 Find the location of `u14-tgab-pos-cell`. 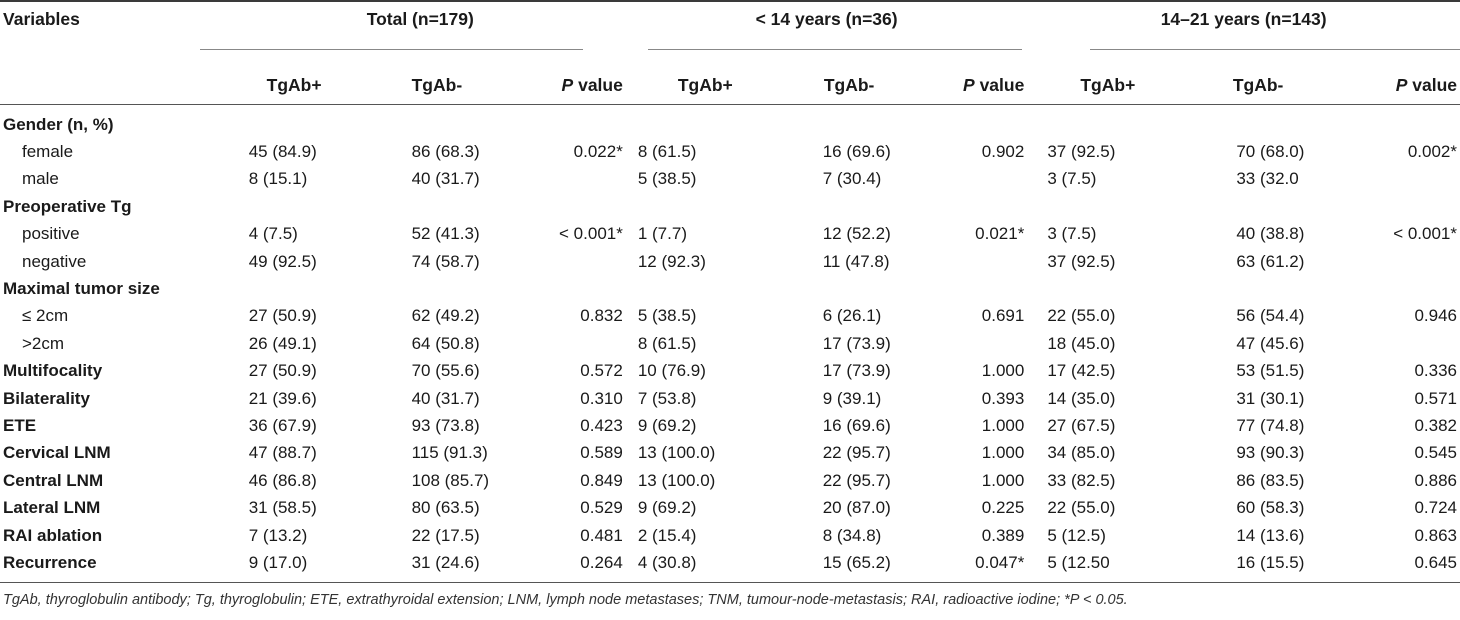

u14-tgab-pos-cell is located at coordinates (705, 124).